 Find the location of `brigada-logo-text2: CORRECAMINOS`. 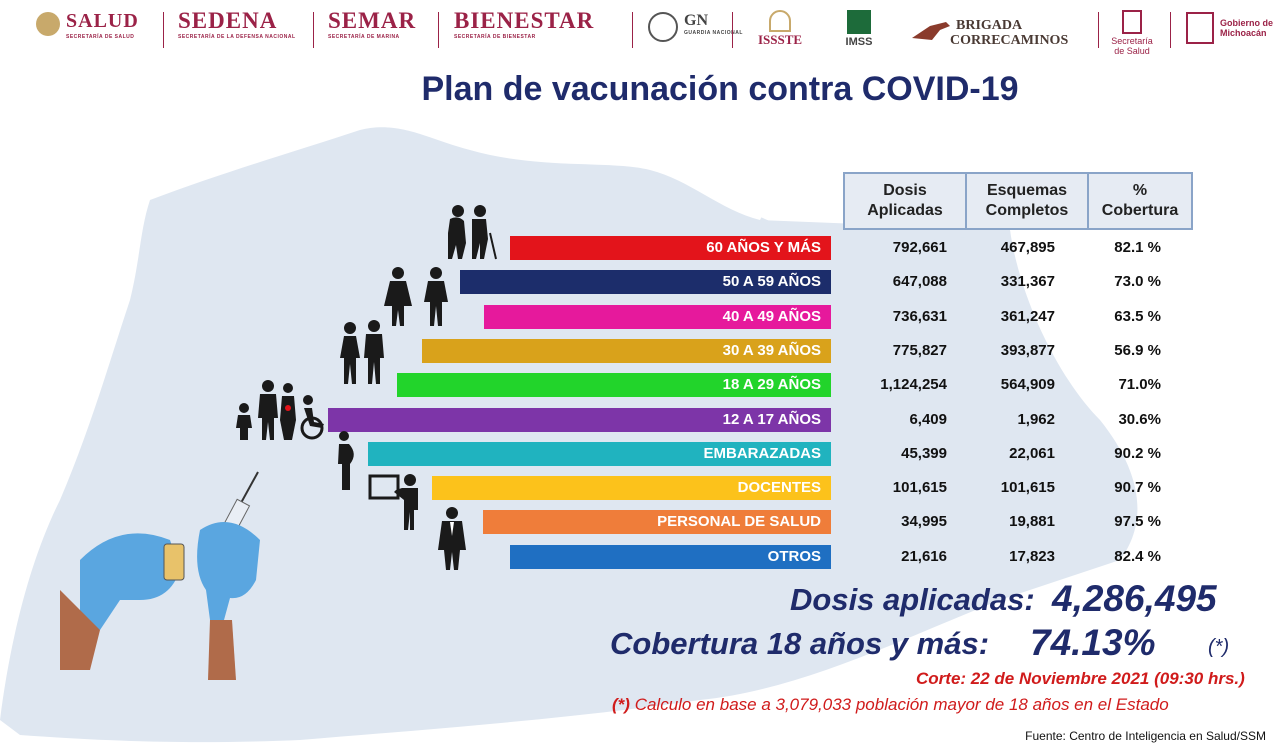

brigada-logo-text2: CORRECAMINOS is located at coordinates (1009, 40).